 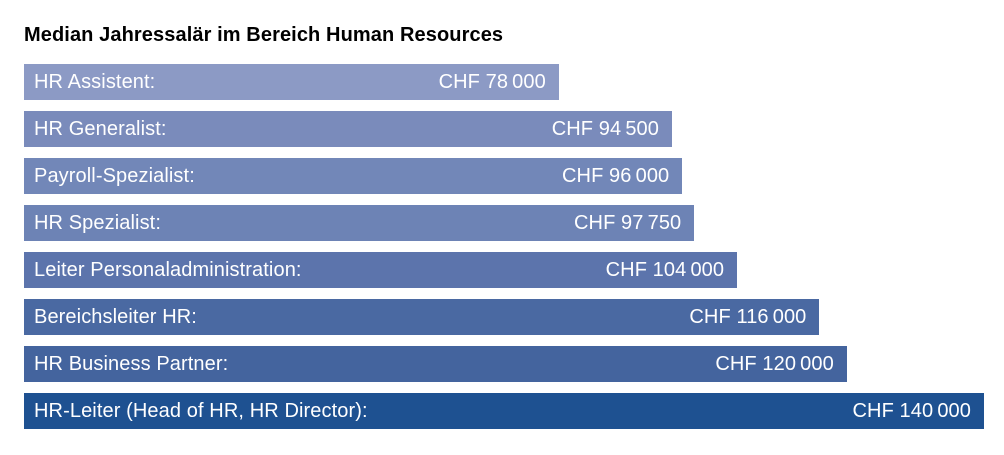 I want to click on bar-category-label: Payroll-Spezialist:, so click(x=114, y=175).